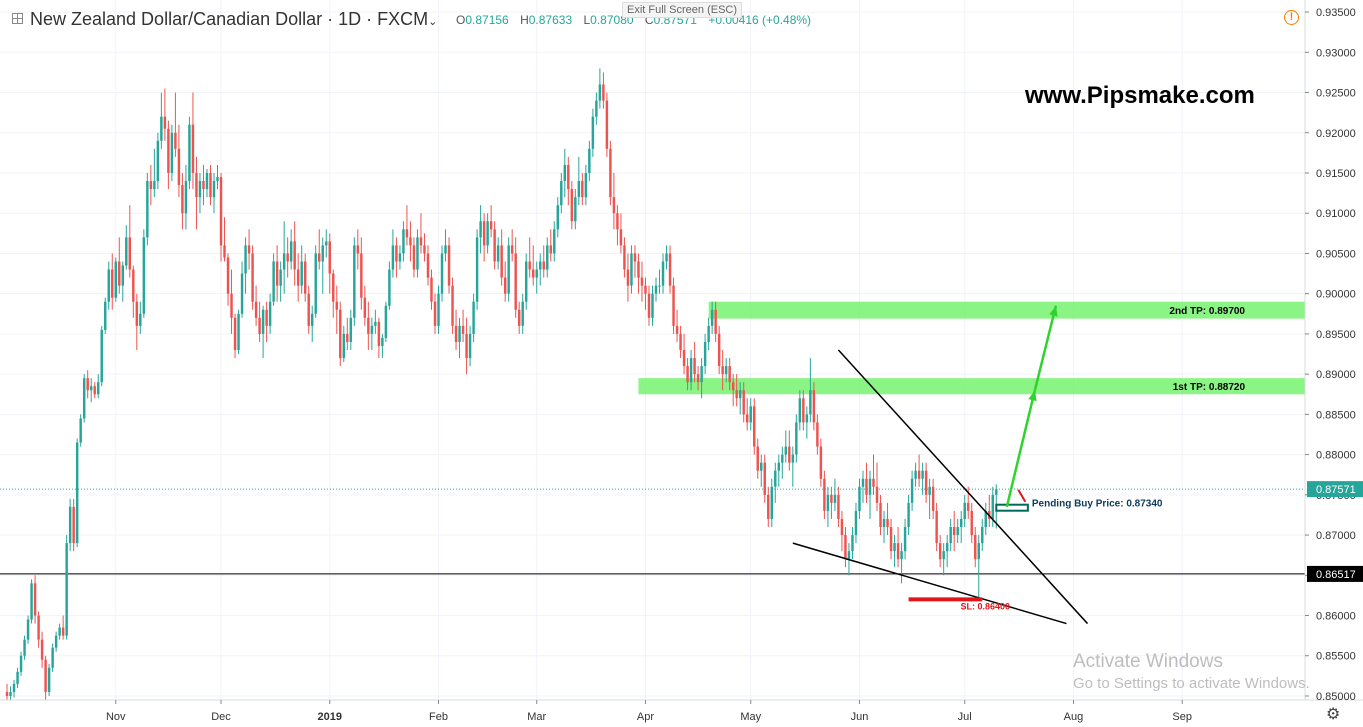 Image resolution: width=1363 pixels, height=727 pixels. Describe the element at coordinates (1074, 717) in the screenshot. I see `x-tick-label: Aug` at that location.